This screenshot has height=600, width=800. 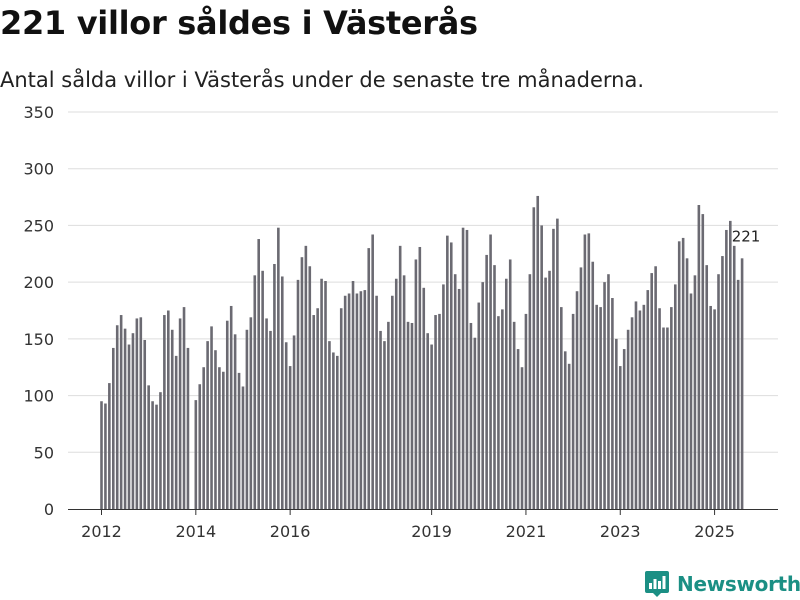 What do you see at coordinates (38, 169) in the screenshot?
I see `y-tick-label: 300` at bounding box center [38, 169].